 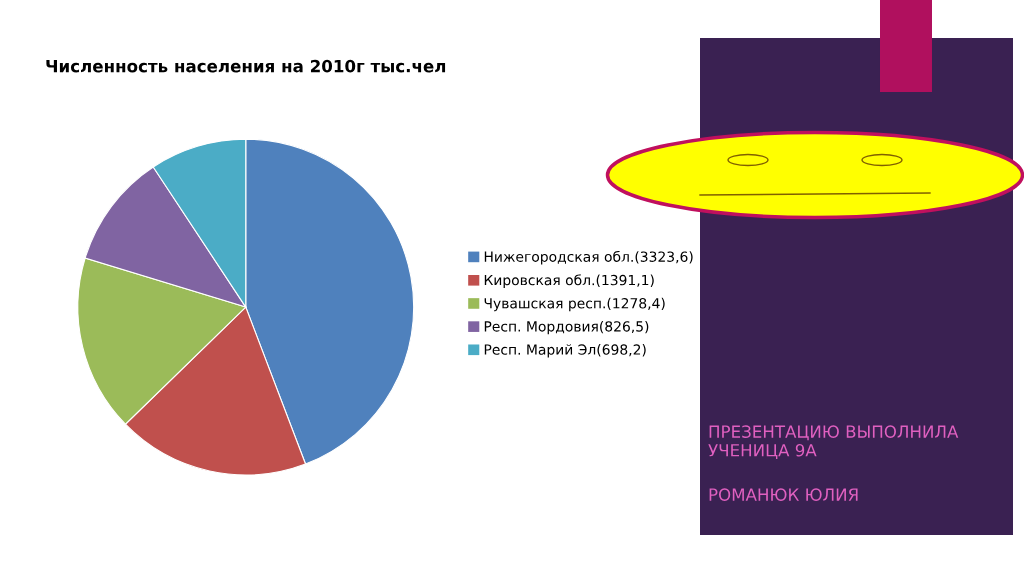 What do you see at coordinates (574, 304) in the screenshot?
I see `legend-label: Чувашская респ.(1278,4)` at bounding box center [574, 304].